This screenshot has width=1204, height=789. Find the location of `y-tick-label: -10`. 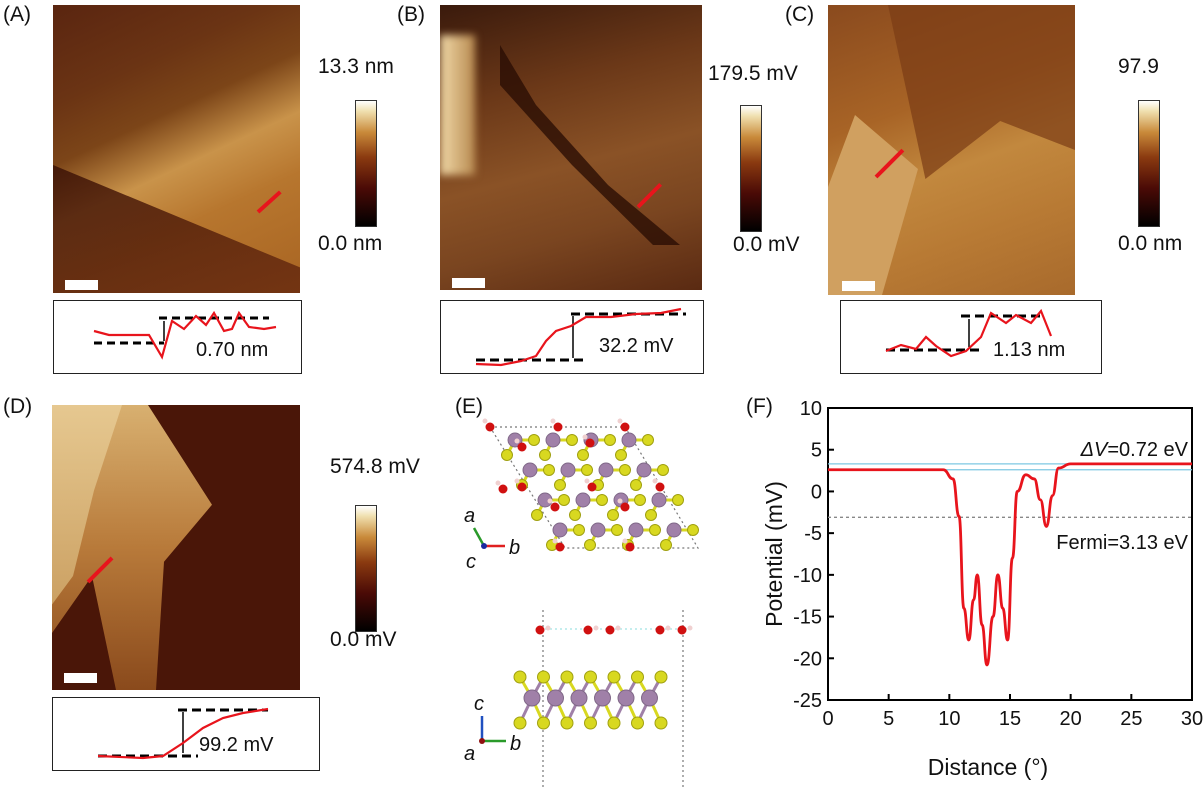

y-tick-label: -10 is located at coordinates (807, 576).